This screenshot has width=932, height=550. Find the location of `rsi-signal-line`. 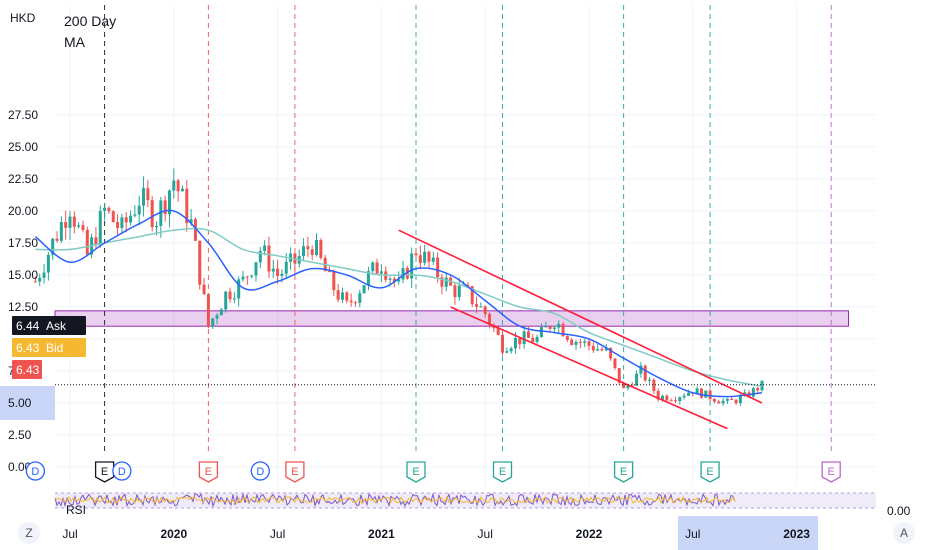

rsi-signal-line is located at coordinates (395, 500).